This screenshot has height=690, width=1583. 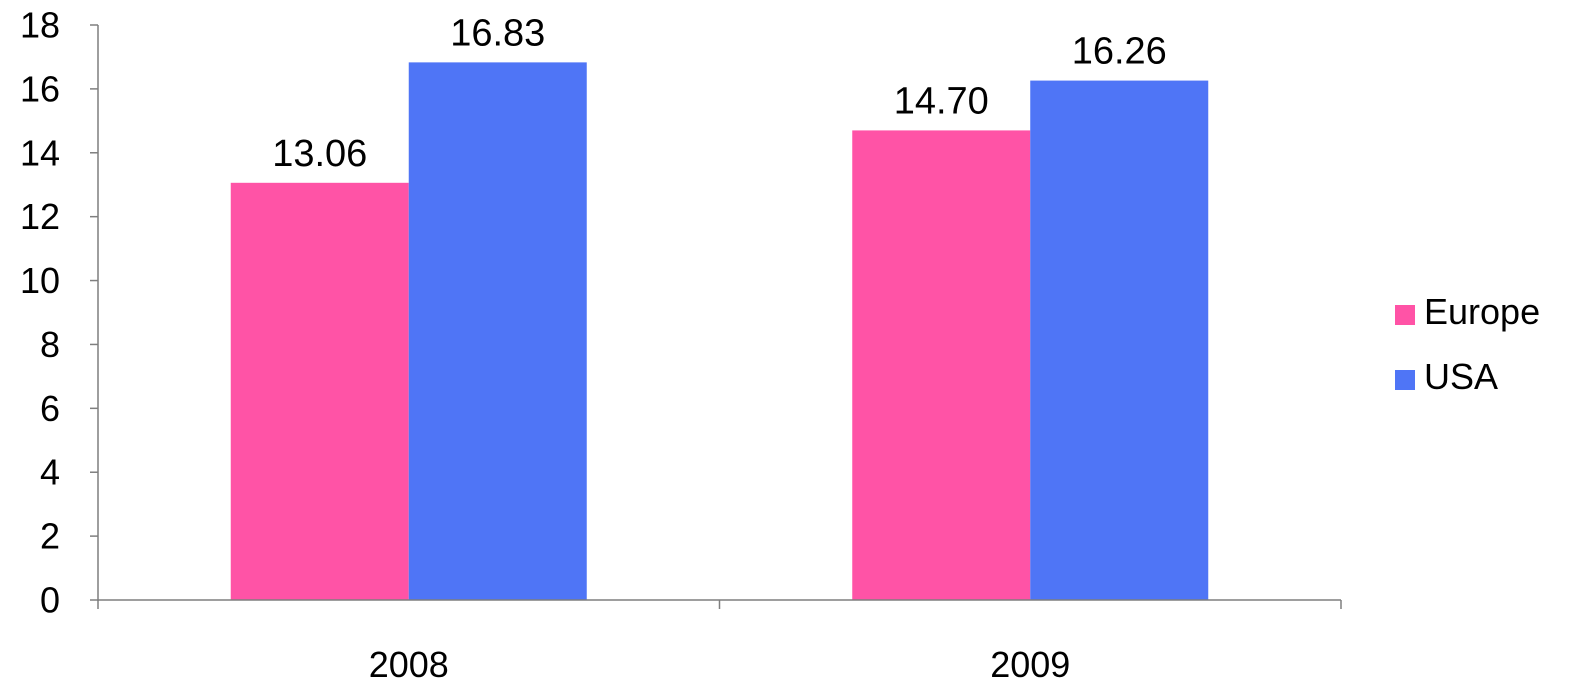 I want to click on bar-usa-2008, so click(x=497, y=331).